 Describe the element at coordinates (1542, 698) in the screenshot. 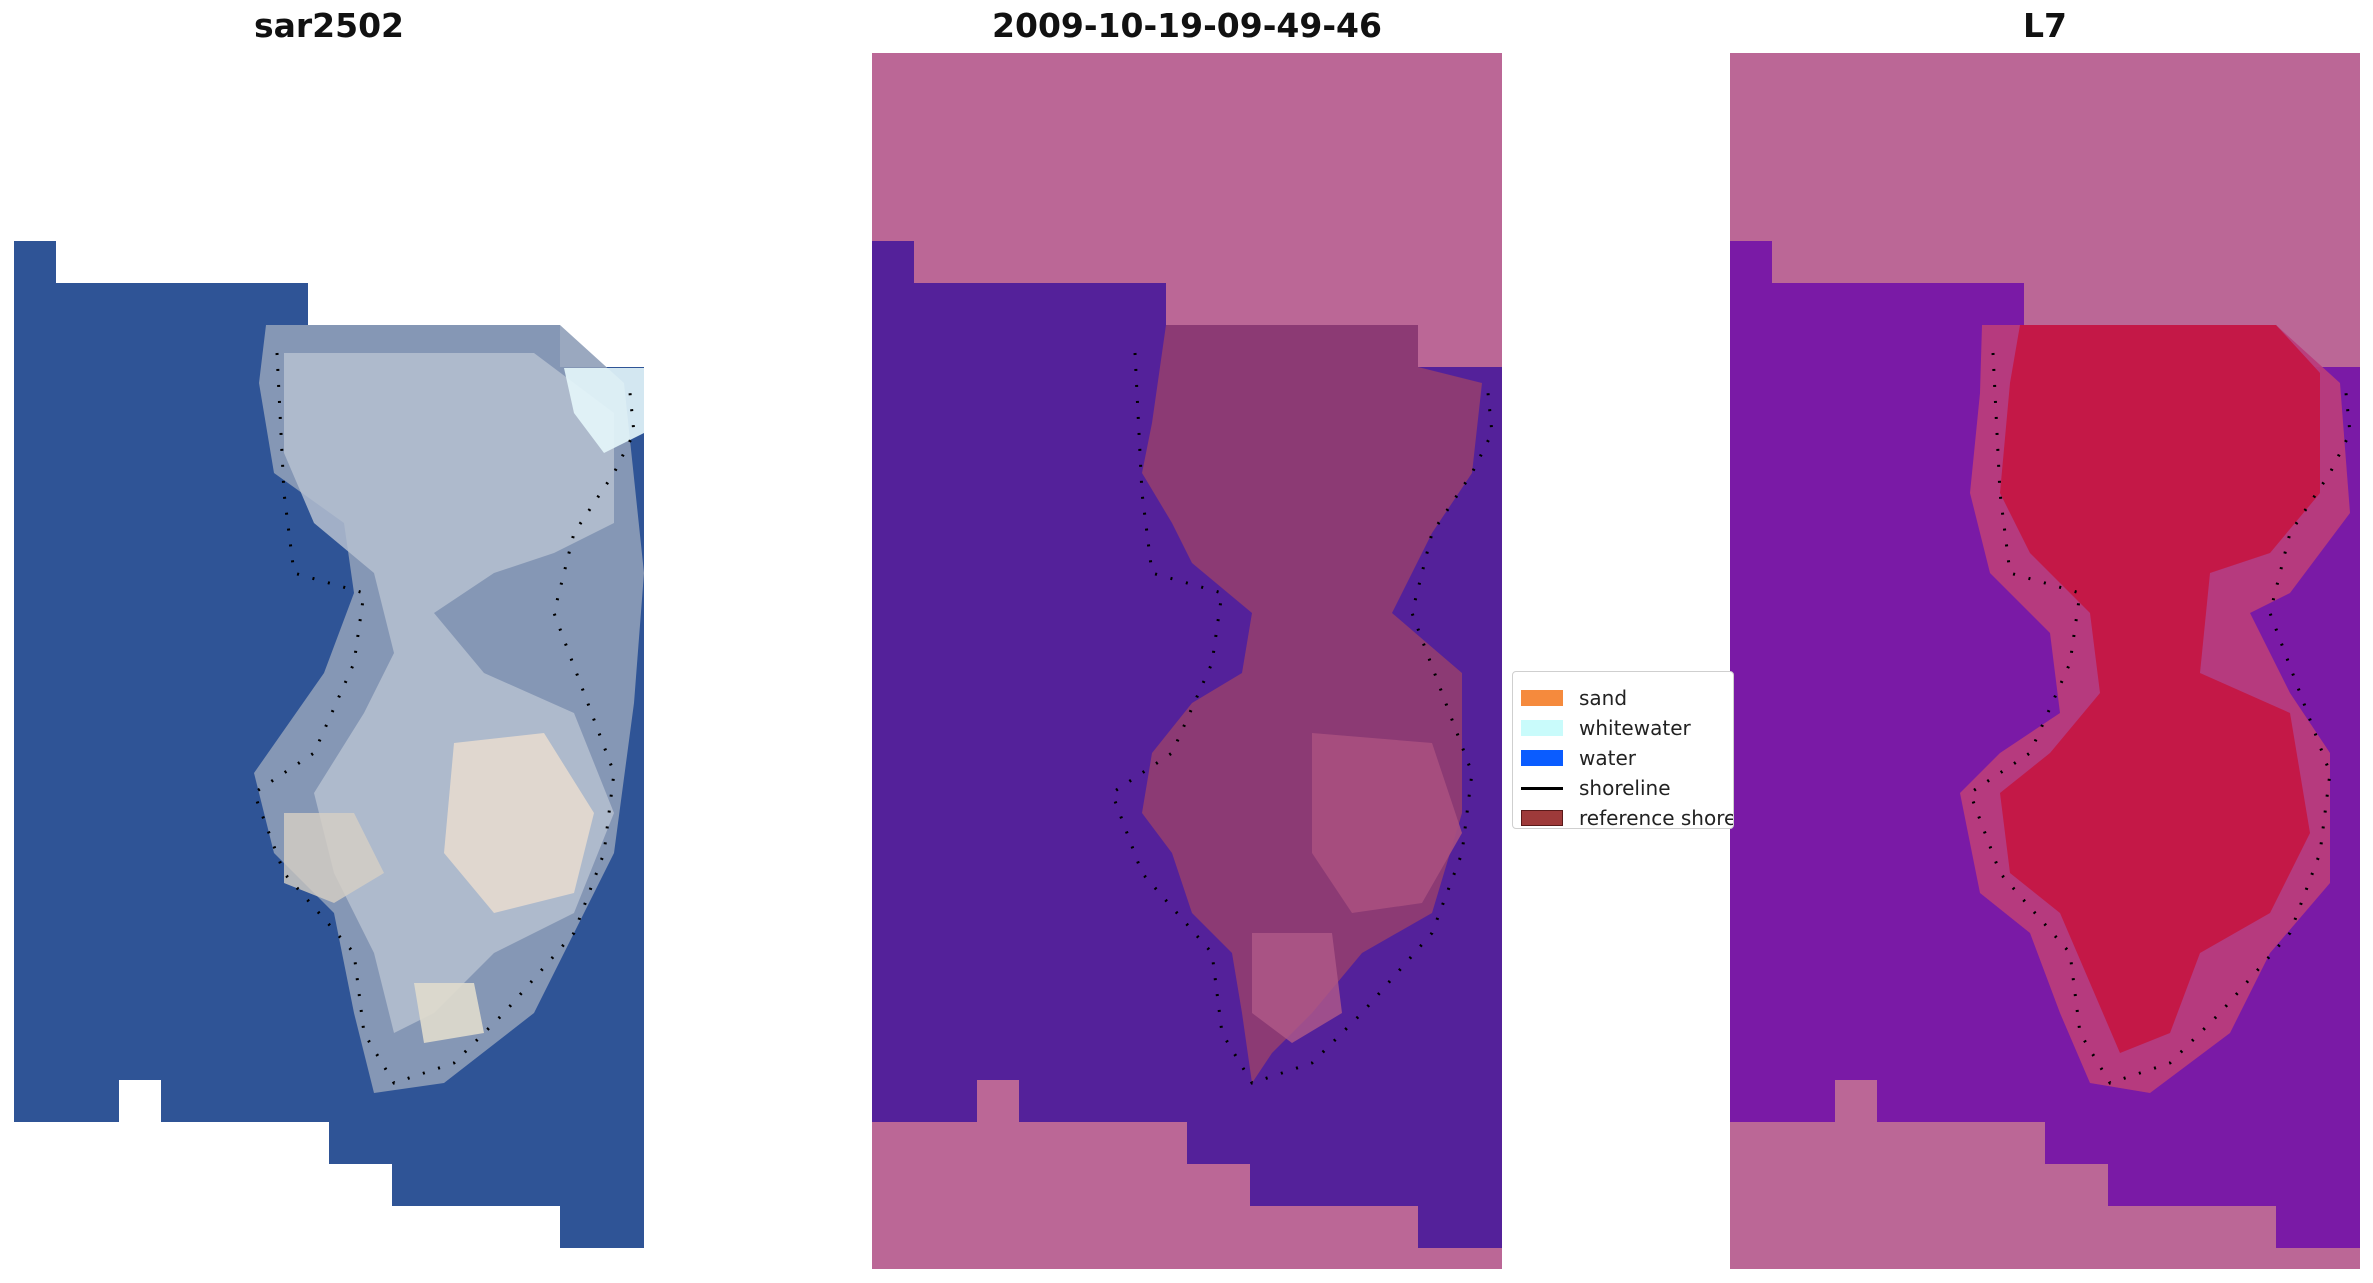

I see `sand-swatch` at that location.